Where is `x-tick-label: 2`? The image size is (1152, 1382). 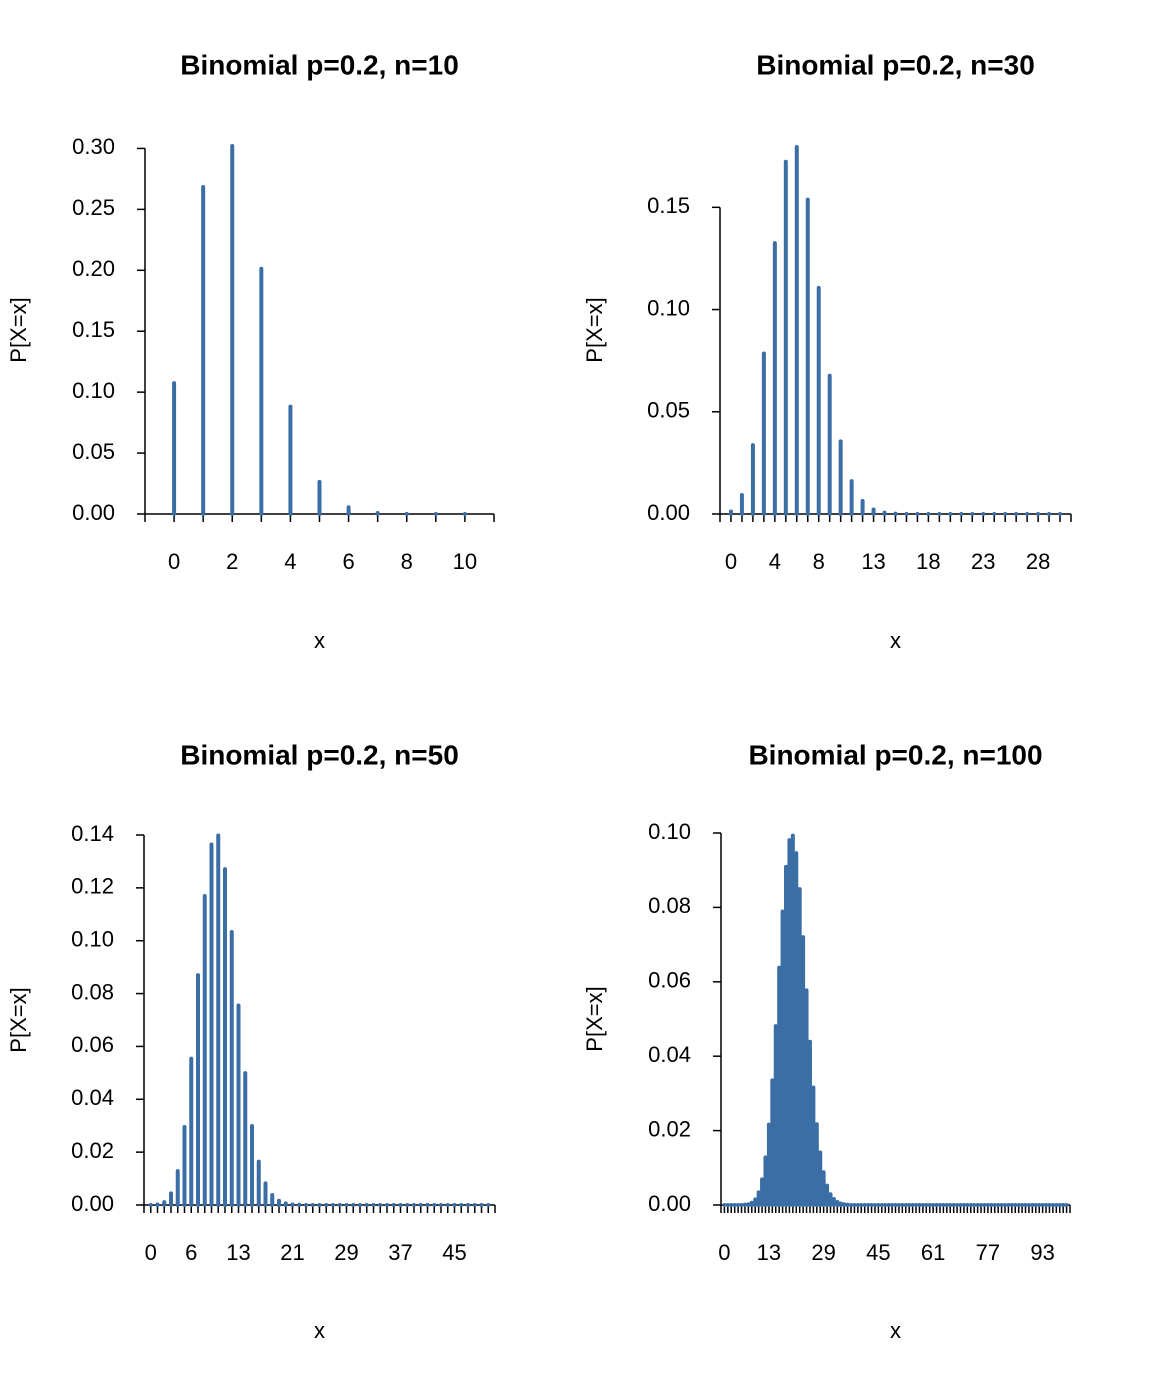
x-tick-label: 2 is located at coordinates (232, 561).